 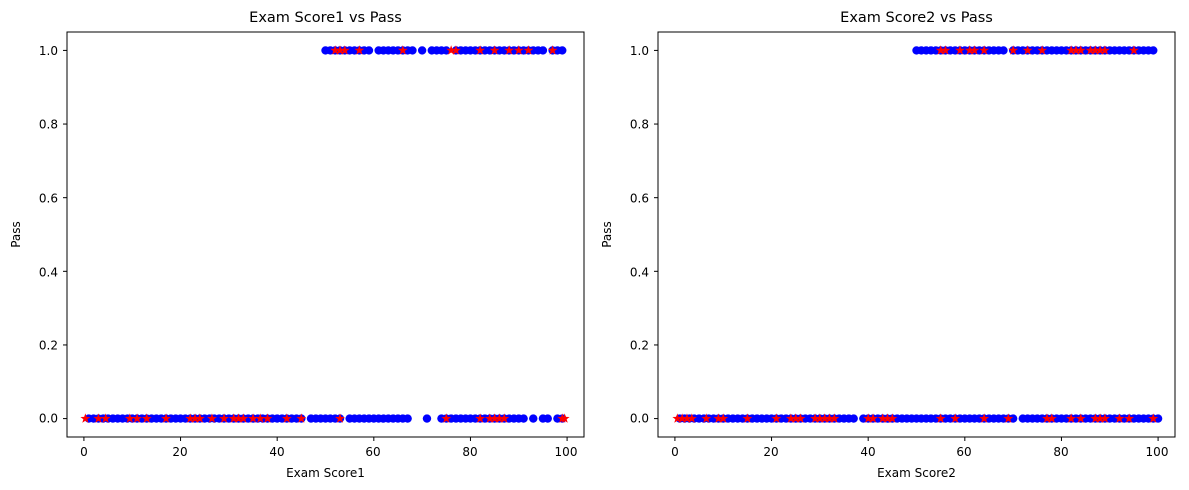 I want to click on chart-2-ytick-label: 0.0, so click(x=639, y=419).